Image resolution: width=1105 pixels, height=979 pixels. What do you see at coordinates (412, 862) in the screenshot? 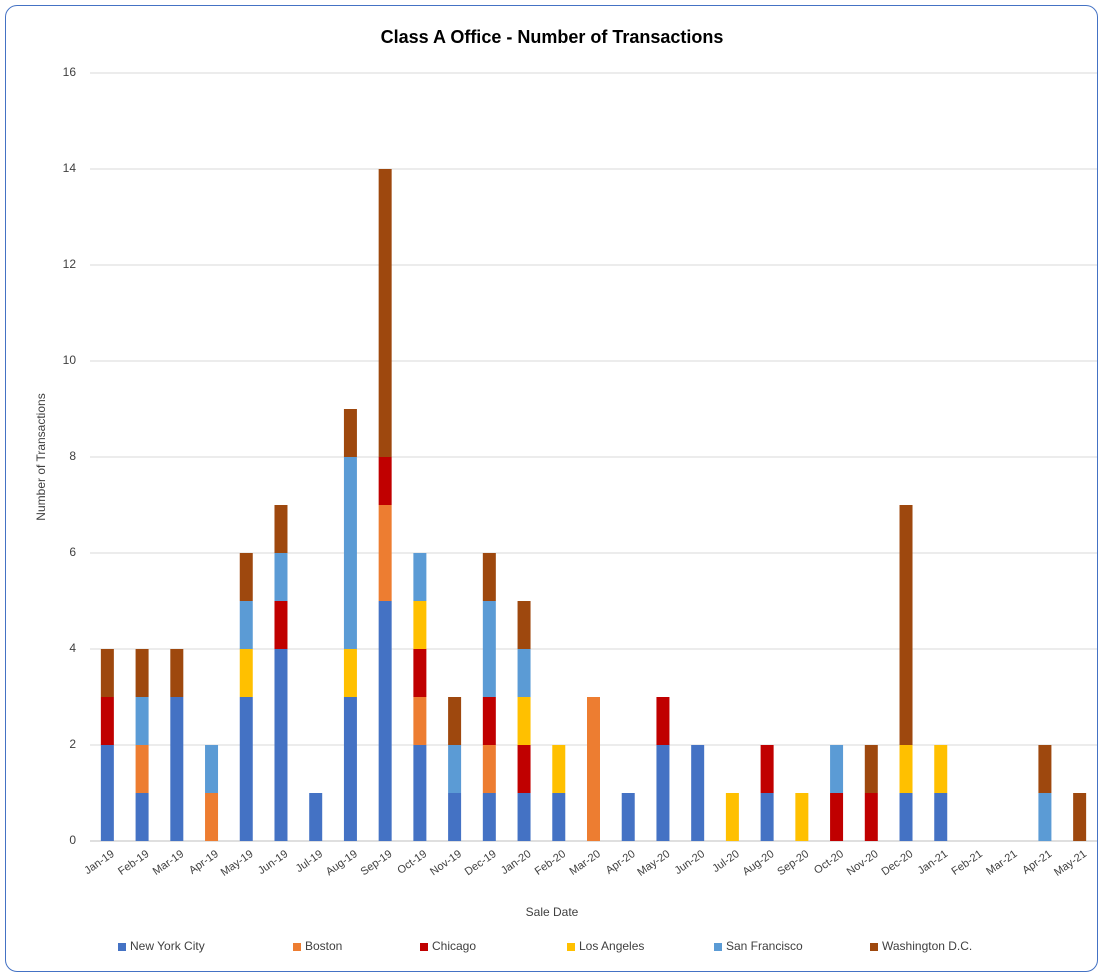
I see `x-tick-label: Oct-19` at bounding box center [412, 862].